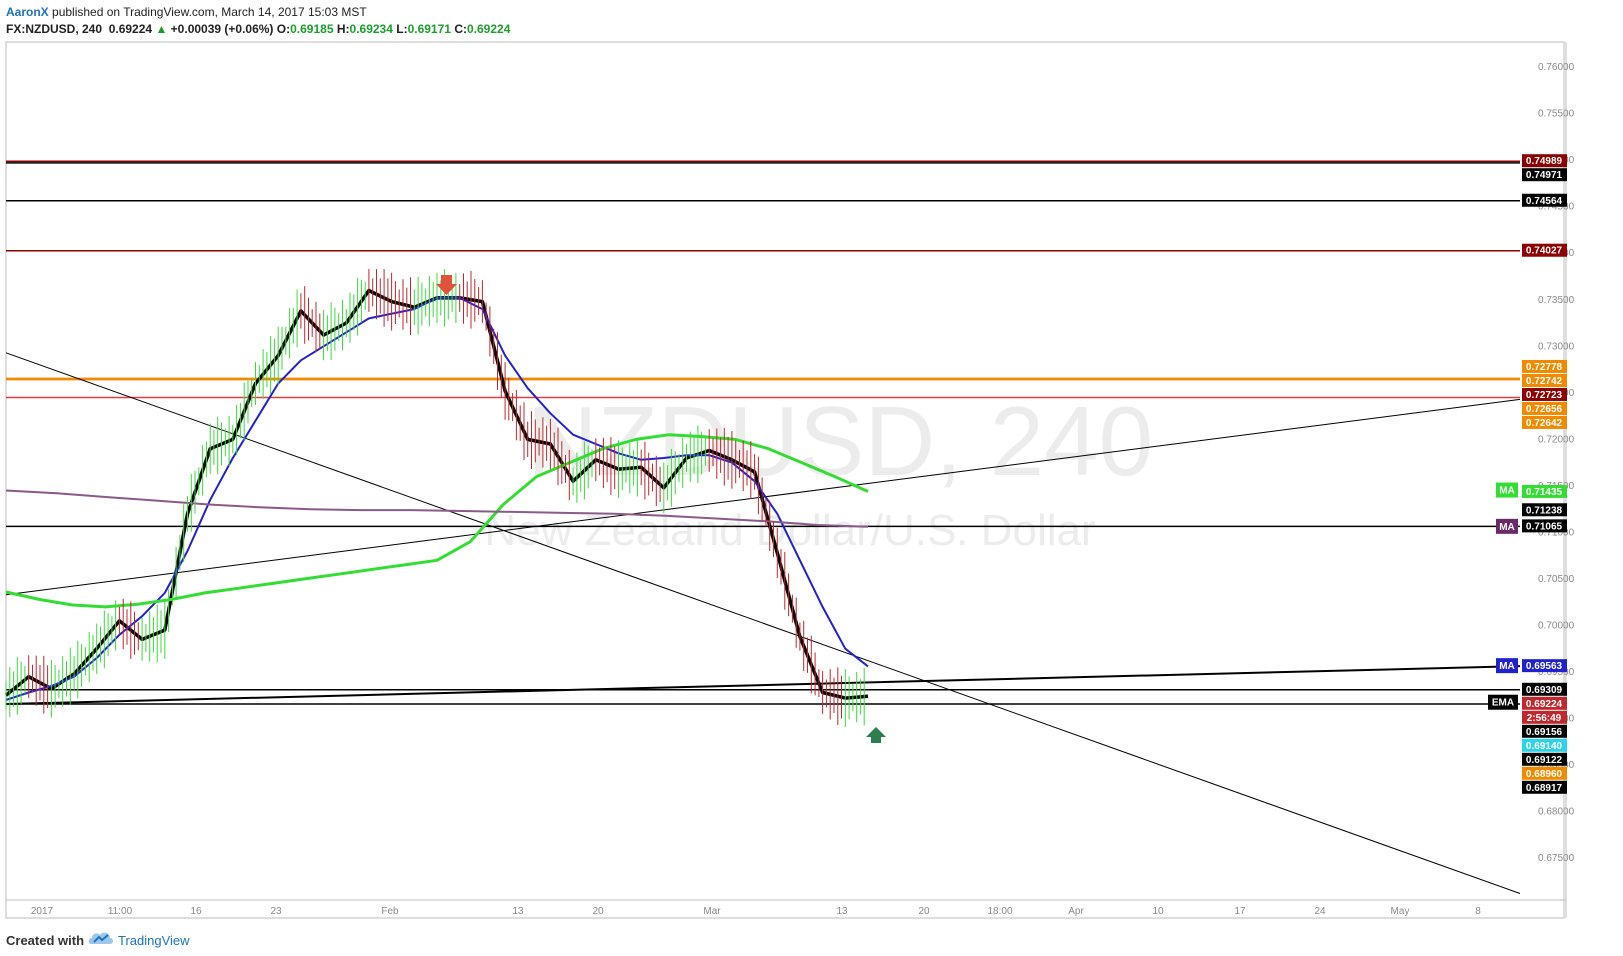 The width and height of the screenshot is (1623, 956). I want to click on price-label-11: 0.71065, so click(1544, 526).